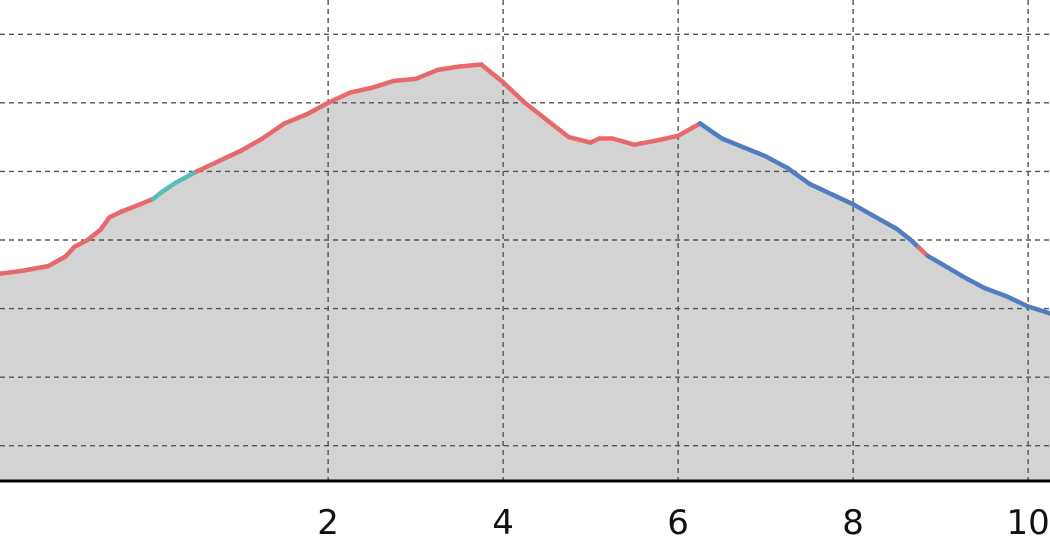  What do you see at coordinates (503, 523) in the screenshot?
I see `x-tick-label: 4` at bounding box center [503, 523].